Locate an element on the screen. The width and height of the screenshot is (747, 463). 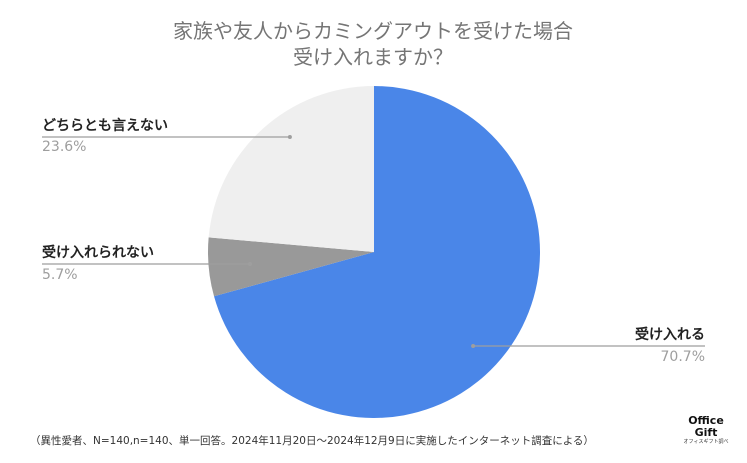
slice-label-reject: 受け入れられない is located at coordinates (98, 252).